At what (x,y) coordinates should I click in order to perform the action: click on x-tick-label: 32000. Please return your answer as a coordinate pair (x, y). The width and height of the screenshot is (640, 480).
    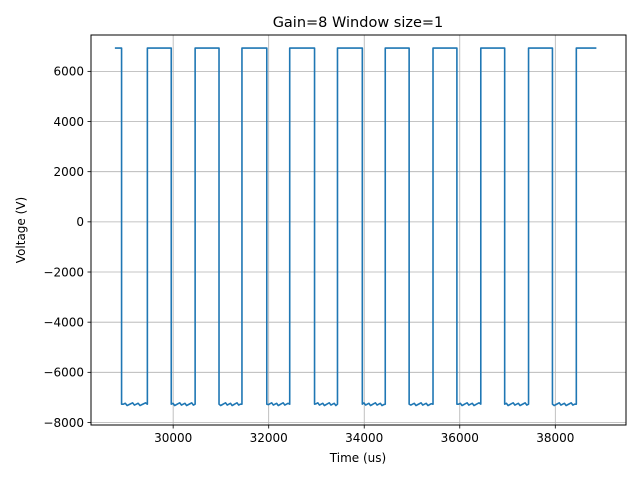
    Looking at the image, I should click on (269, 438).